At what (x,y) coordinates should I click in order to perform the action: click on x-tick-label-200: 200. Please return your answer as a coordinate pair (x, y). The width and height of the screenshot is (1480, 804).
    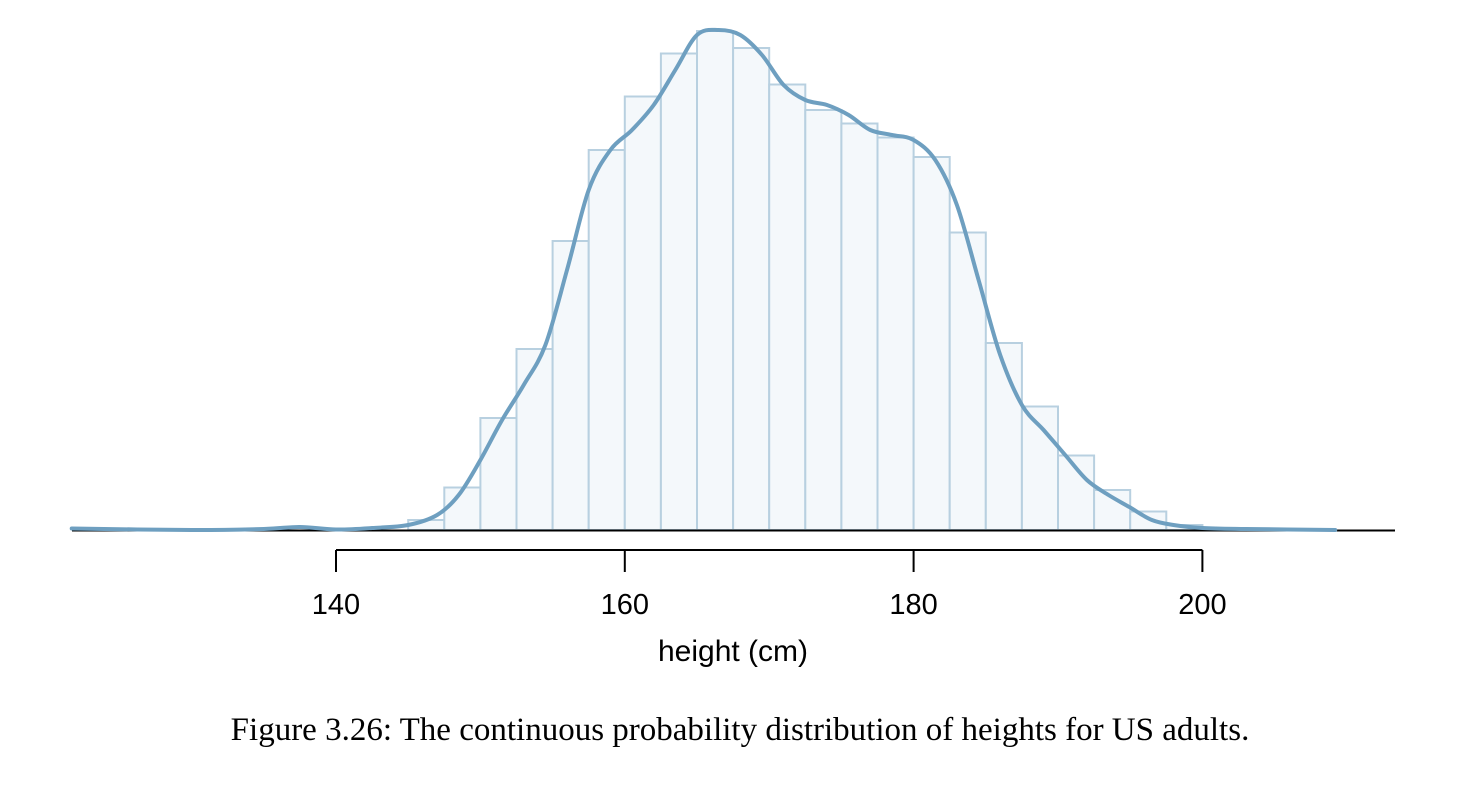
    Looking at the image, I should click on (1202, 605).